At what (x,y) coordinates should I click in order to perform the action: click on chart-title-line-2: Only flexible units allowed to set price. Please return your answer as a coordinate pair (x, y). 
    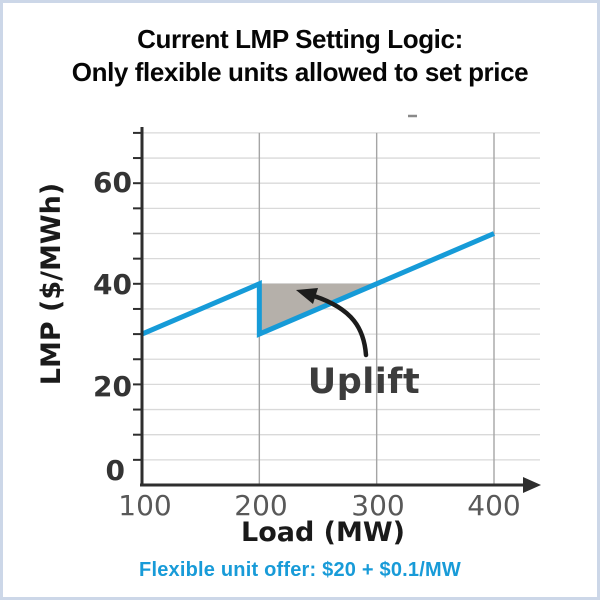
    Looking at the image, I should click on (300, 72).